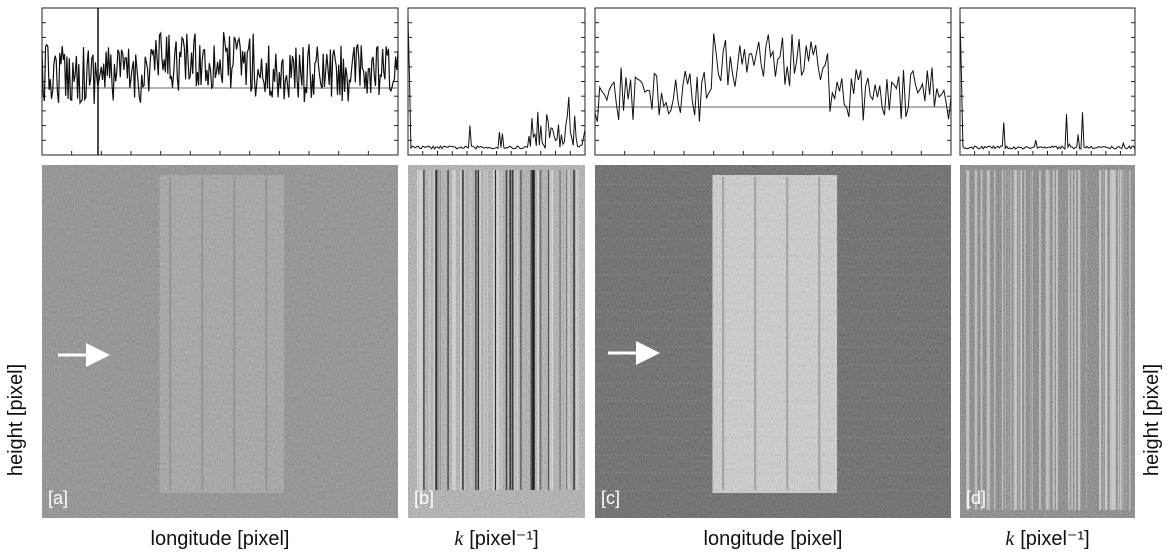 This screenshot has height=554, width=1175. What do you see at coordinates (424, 498) in the screenshot?
I see `panel-label: [b]` at bounding box center [424, 498].